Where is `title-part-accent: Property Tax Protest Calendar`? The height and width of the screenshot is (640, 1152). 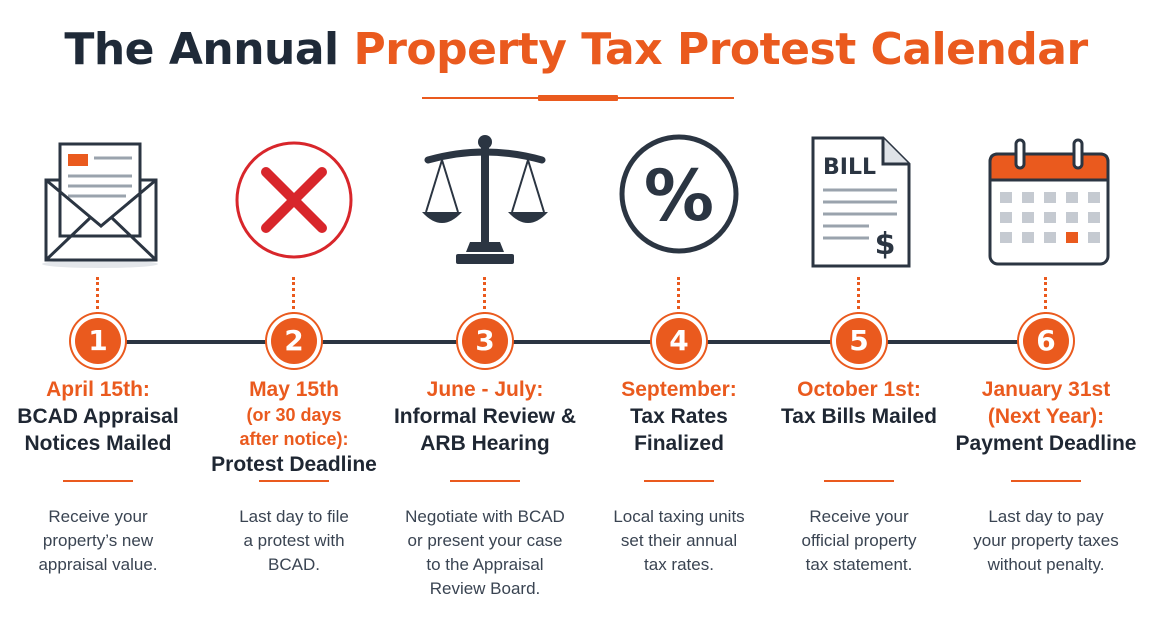 title-part-accent: Property Tax Protest Calendar is located at coordinates (720, 49).